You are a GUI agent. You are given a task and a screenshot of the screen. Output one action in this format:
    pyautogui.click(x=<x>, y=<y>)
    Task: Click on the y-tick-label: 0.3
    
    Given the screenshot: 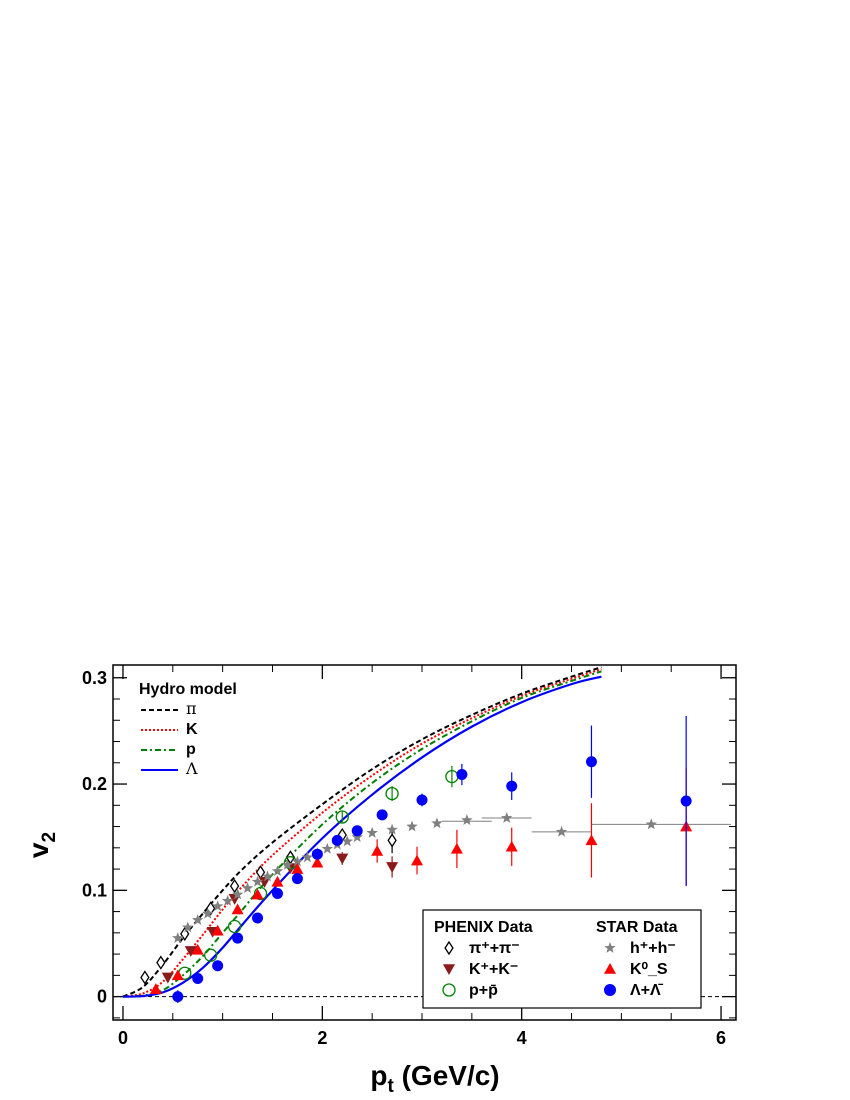 What is the action you would take?
    pyautogui.click(x=94, y=678)
    